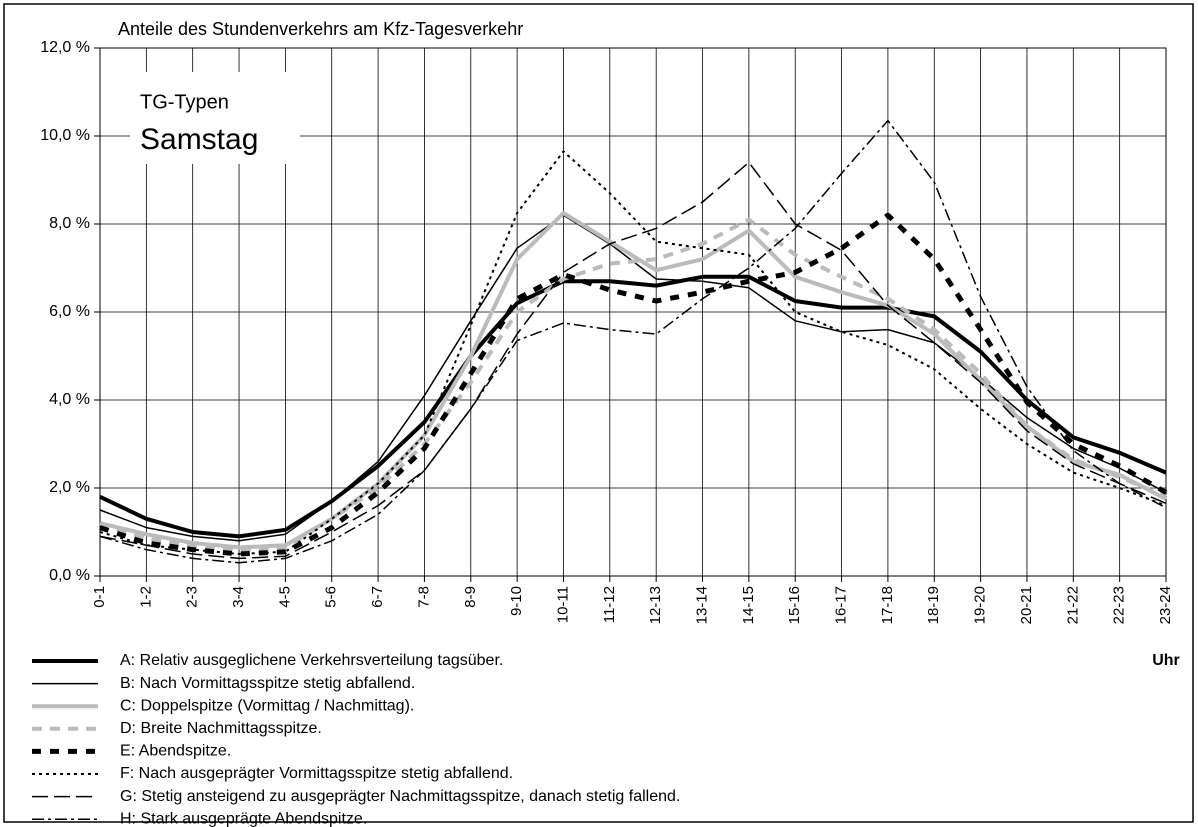  Describe the element at coordinates (69, 575) in the screenshot. I see `y-tick-label: 0,0 %` at that location.